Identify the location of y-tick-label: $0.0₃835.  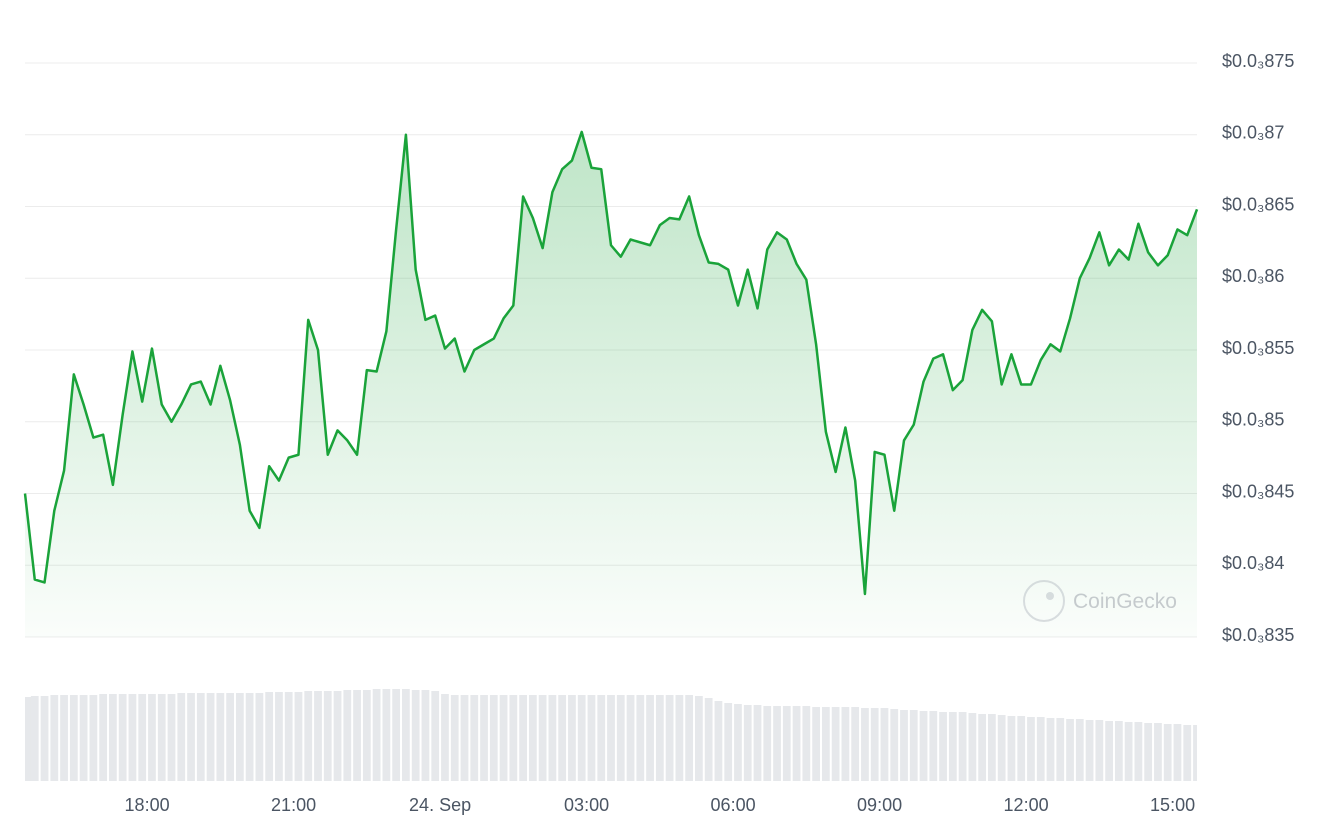
(1258, 635).